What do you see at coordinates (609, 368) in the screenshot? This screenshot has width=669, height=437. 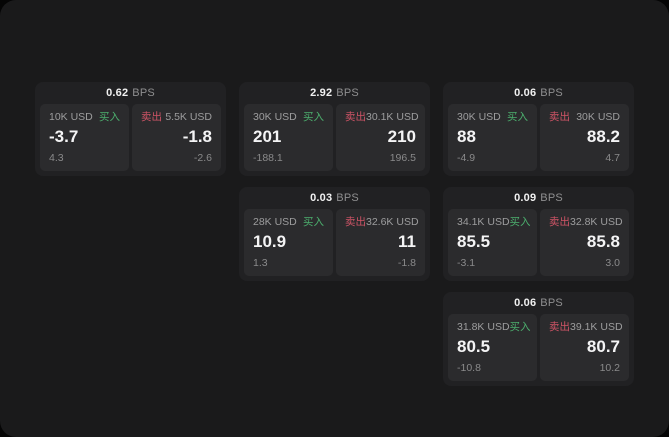 I see `sell-delta: 10.2` at bounding box center [609, 368].